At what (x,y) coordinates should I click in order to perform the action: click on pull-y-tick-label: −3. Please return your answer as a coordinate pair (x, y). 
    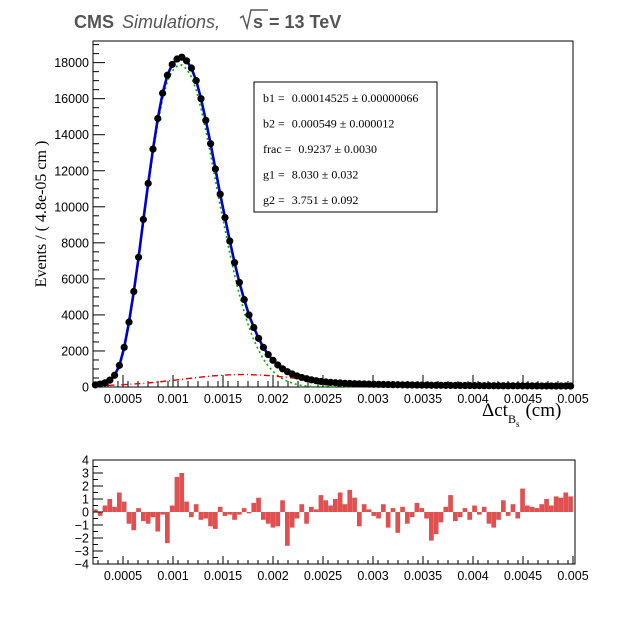
    Looking at the image, I should click on (82, 552).